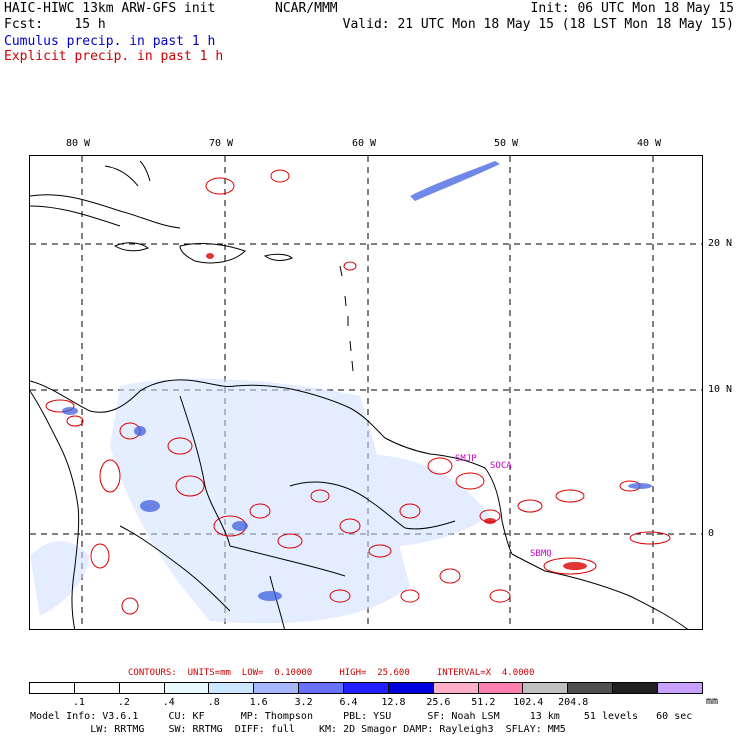 This screenshot has height=740, width=740. Describe the element at coordinates (123, 702) in the screenshot. I see `colorbar-tick-label: .2` at that location.